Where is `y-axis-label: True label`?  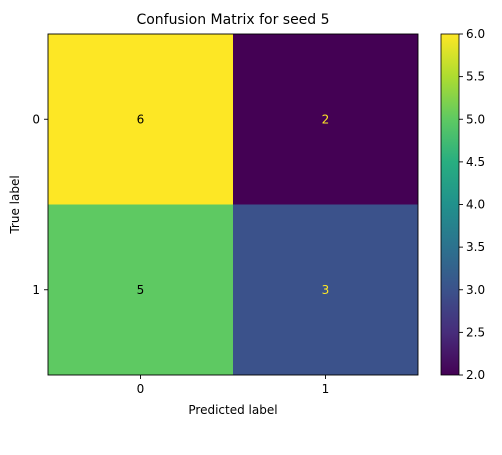 y-axis-label: True label is located at coordinates (15, 204).